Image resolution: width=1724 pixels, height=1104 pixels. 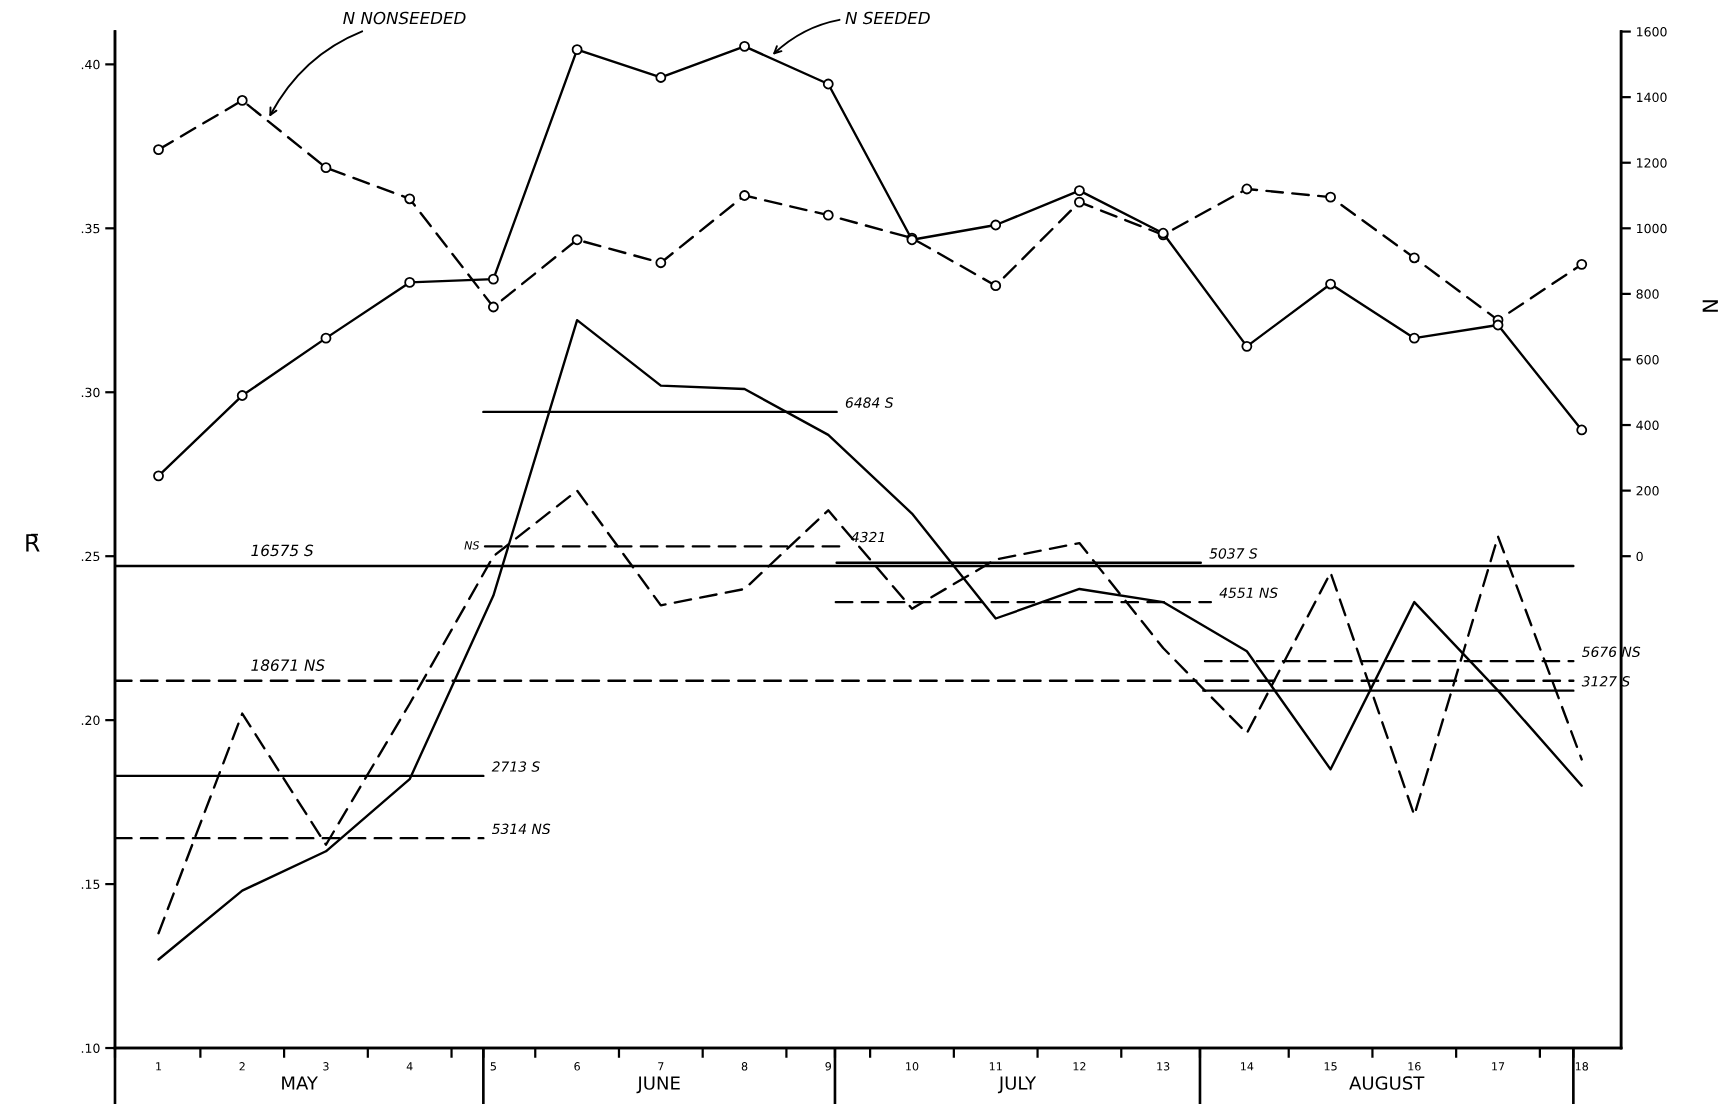 I want to click on series-label: 4551 NS, so click(x=1248, y=593).